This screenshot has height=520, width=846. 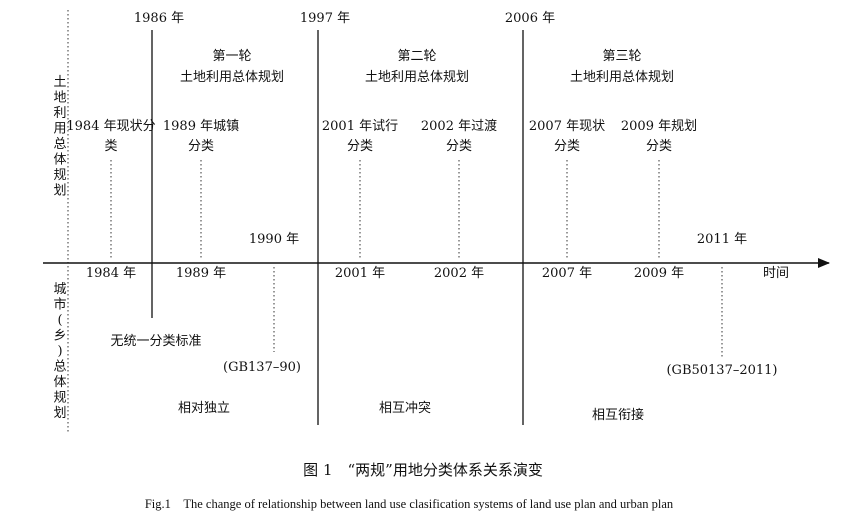 What do you see at coordinates (722, 239) in the screenshot?
I see `urban-year-2011: 2011 年` at bounding box center [722, 239].